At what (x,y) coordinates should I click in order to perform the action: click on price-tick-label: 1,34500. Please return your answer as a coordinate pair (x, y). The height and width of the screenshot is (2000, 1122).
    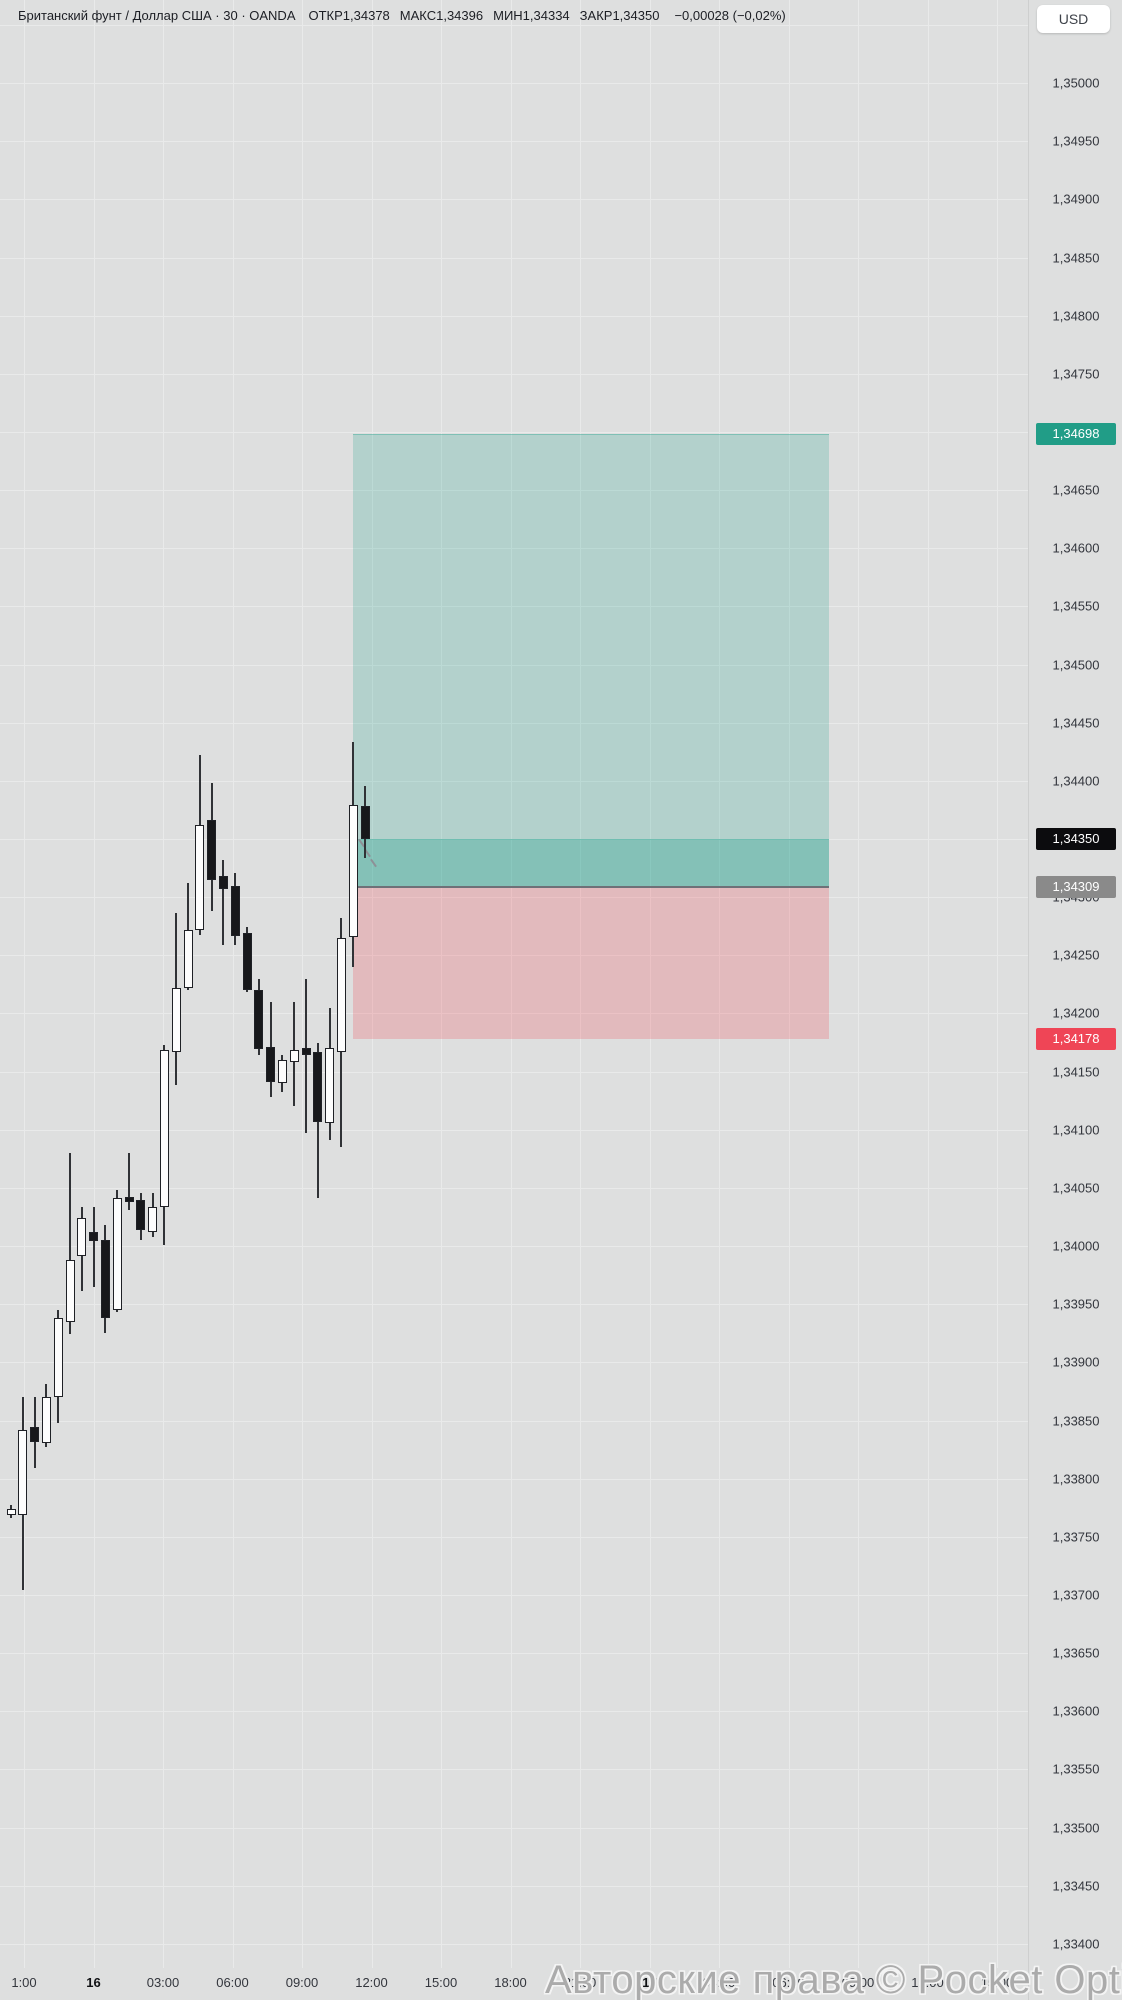
    Looking at the image, I should click on (1076, 664).